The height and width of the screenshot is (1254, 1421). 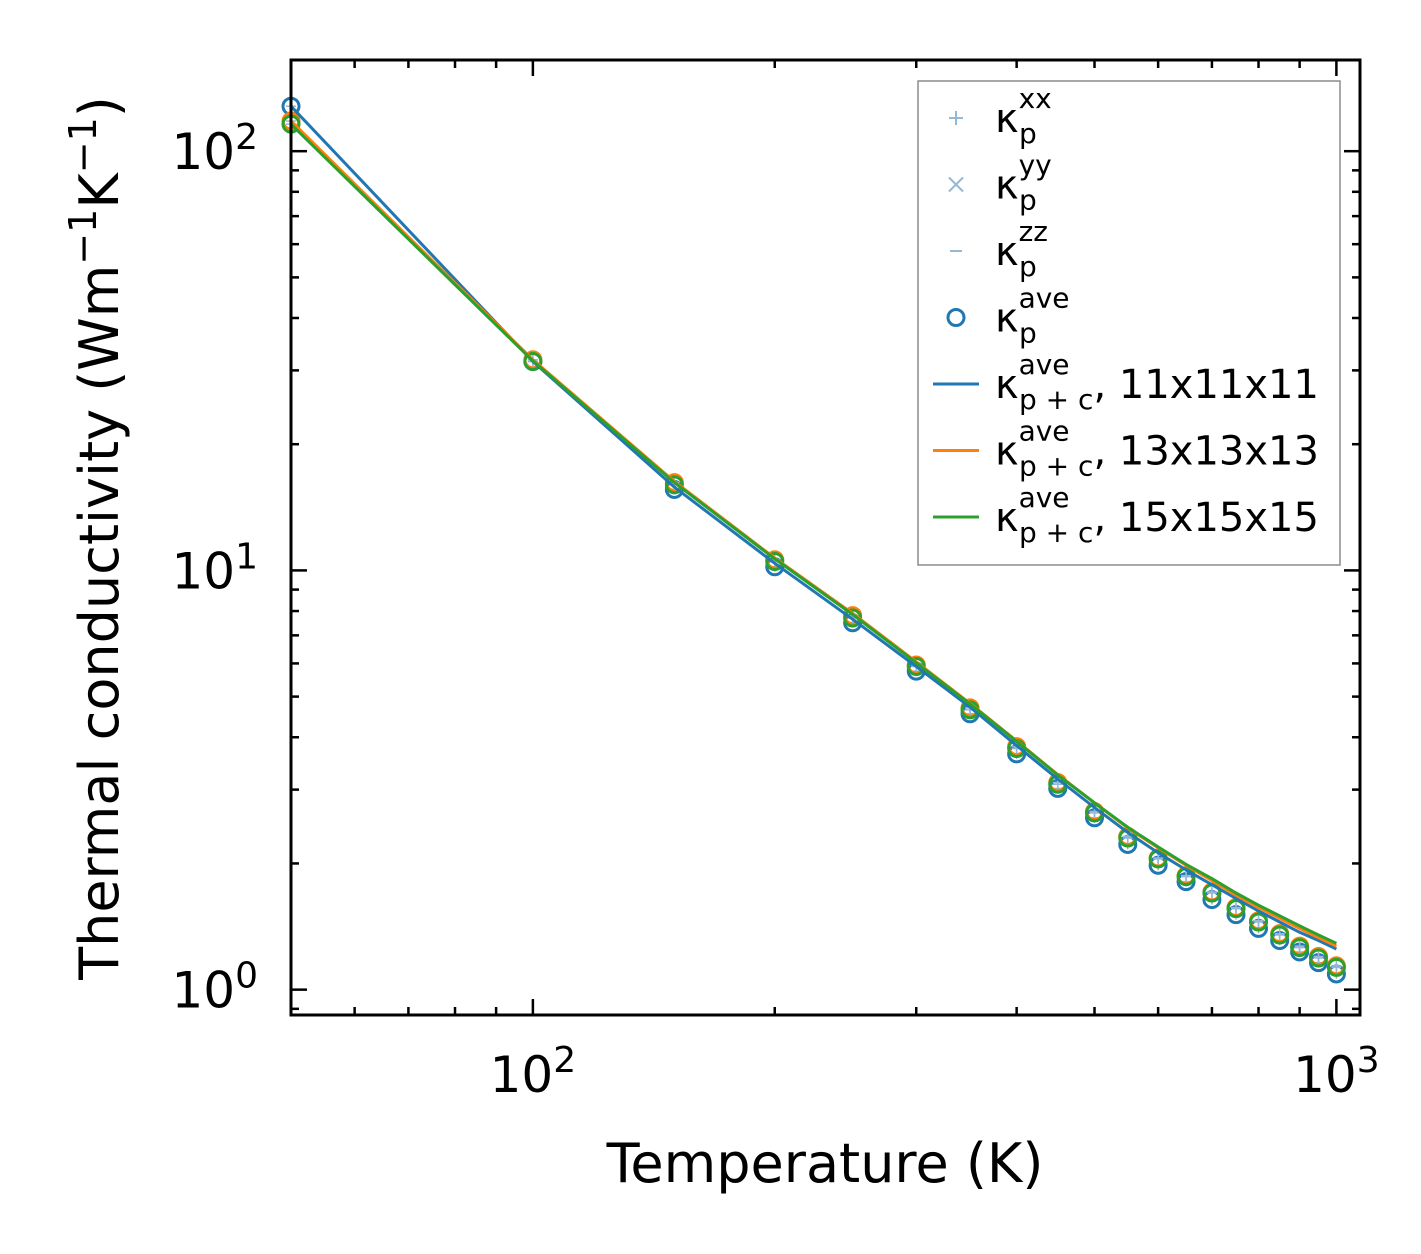 I want to click on x-tick-label-exp: 3, so click(x=1368, y=1060).